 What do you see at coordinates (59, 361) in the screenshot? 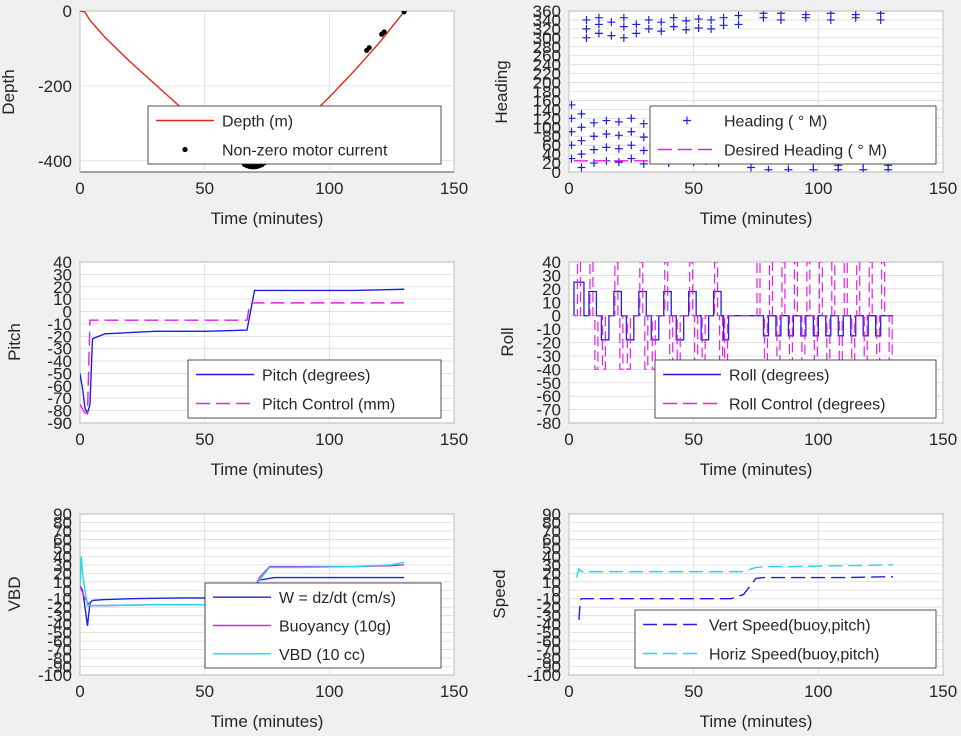
I see `pitch-y-tick-label: -40` at bounding box center [59, 361].